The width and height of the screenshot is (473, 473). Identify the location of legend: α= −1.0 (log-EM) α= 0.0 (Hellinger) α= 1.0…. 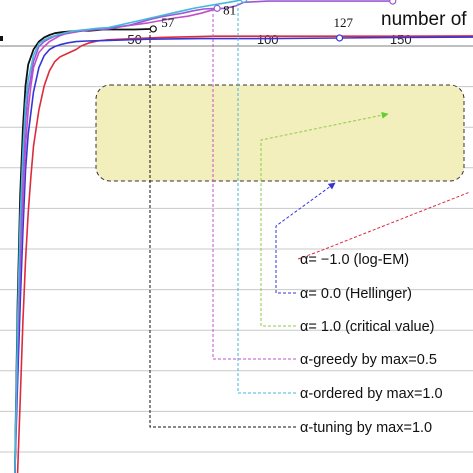
(371, 344).